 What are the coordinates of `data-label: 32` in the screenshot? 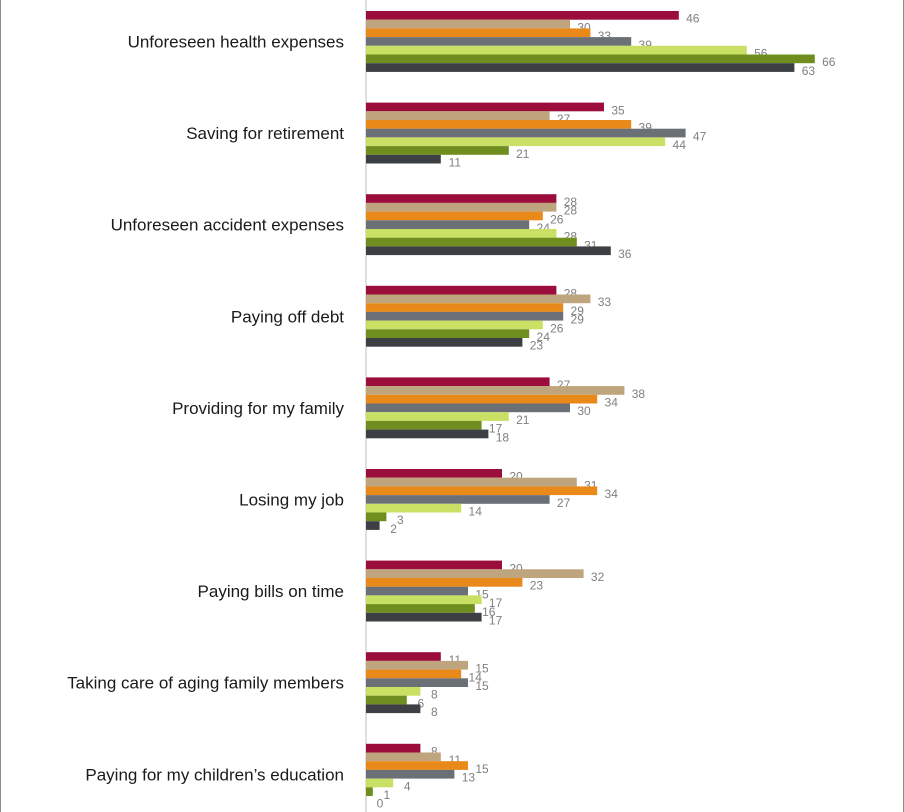 It's located at (598, 577).